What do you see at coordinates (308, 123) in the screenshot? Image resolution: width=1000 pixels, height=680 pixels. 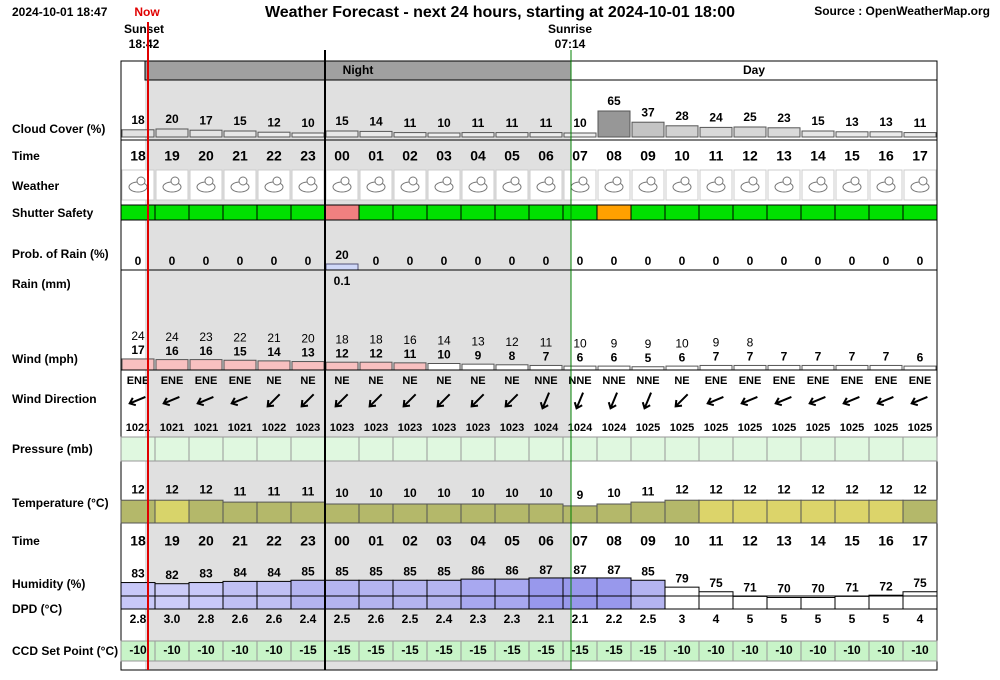 I see `cloud-value: 10` at bounding box center [308, 123].